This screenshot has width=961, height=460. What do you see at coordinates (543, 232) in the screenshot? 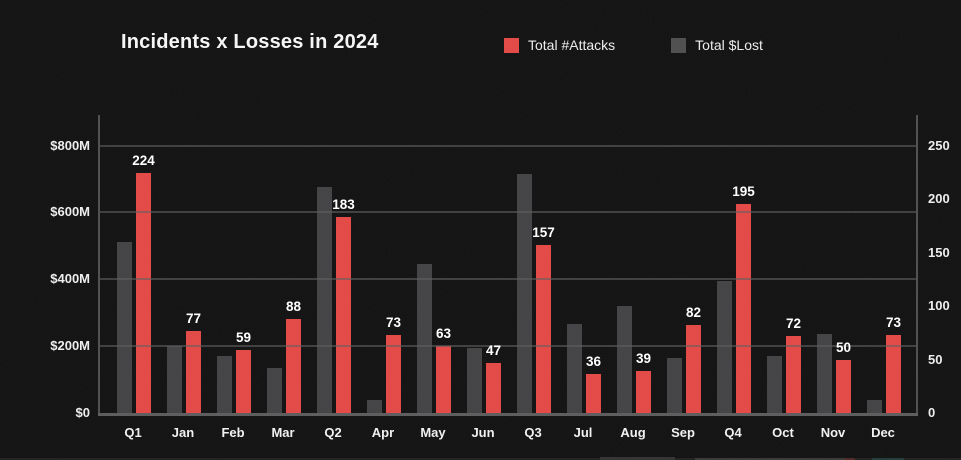
I see `attacks-value-label: 157` at bounding box center [543, 232].